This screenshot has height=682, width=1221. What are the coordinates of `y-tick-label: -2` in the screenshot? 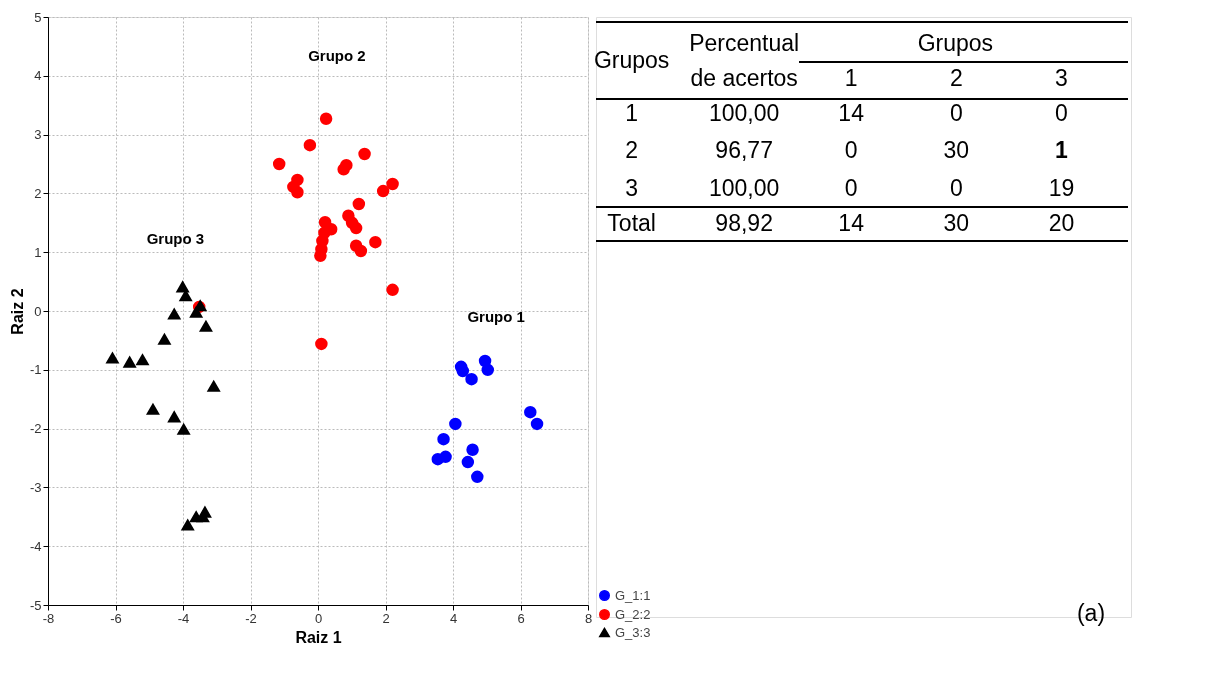 It's located at (35, 429).